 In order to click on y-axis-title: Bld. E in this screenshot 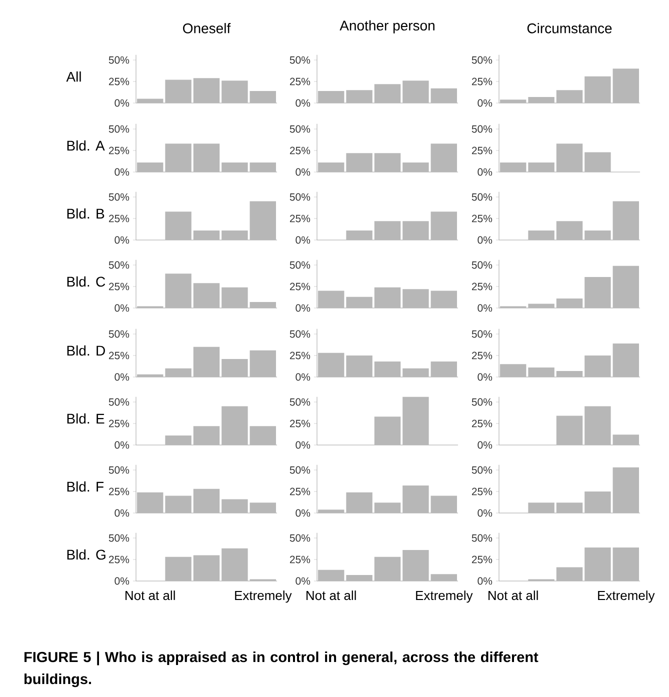, I will do `click(85, 418)`.